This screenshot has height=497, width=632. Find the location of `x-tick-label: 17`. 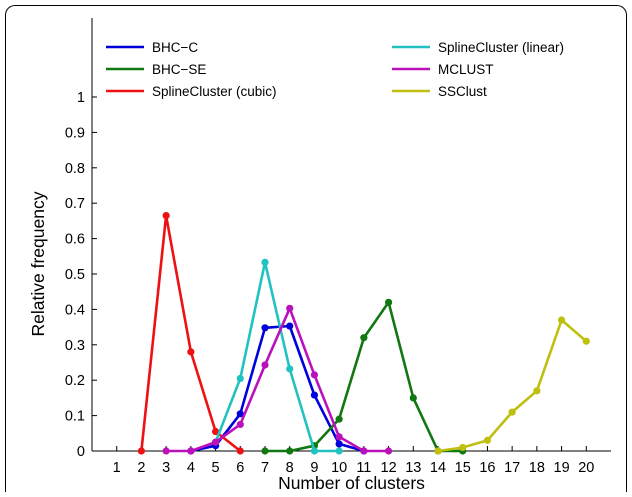

x-tick-label: 17 is located at coordinates (512, 468).